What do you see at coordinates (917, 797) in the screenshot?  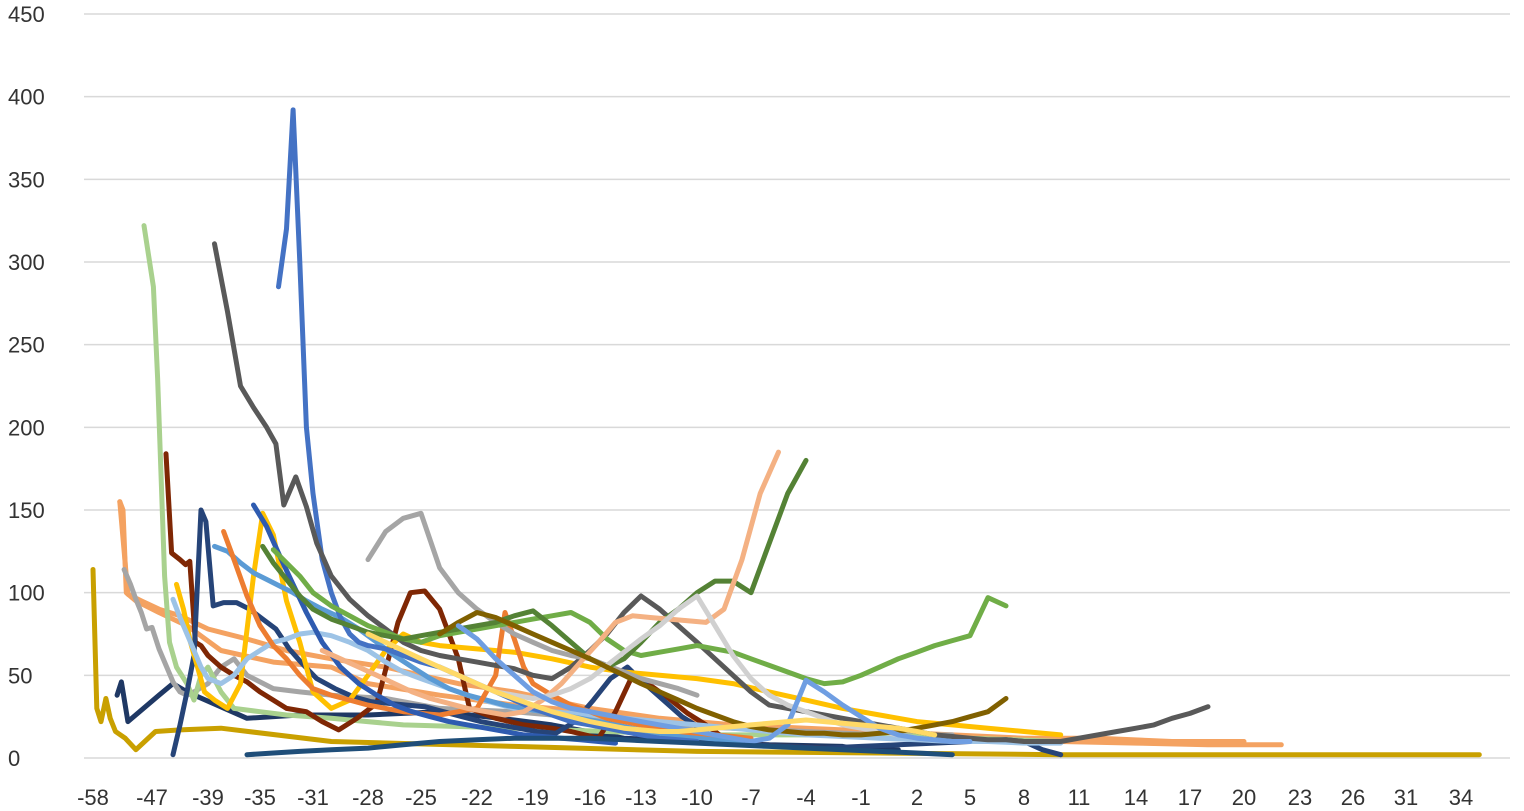 I see `x-tick-label: 2` at bounding box center [917, 797].